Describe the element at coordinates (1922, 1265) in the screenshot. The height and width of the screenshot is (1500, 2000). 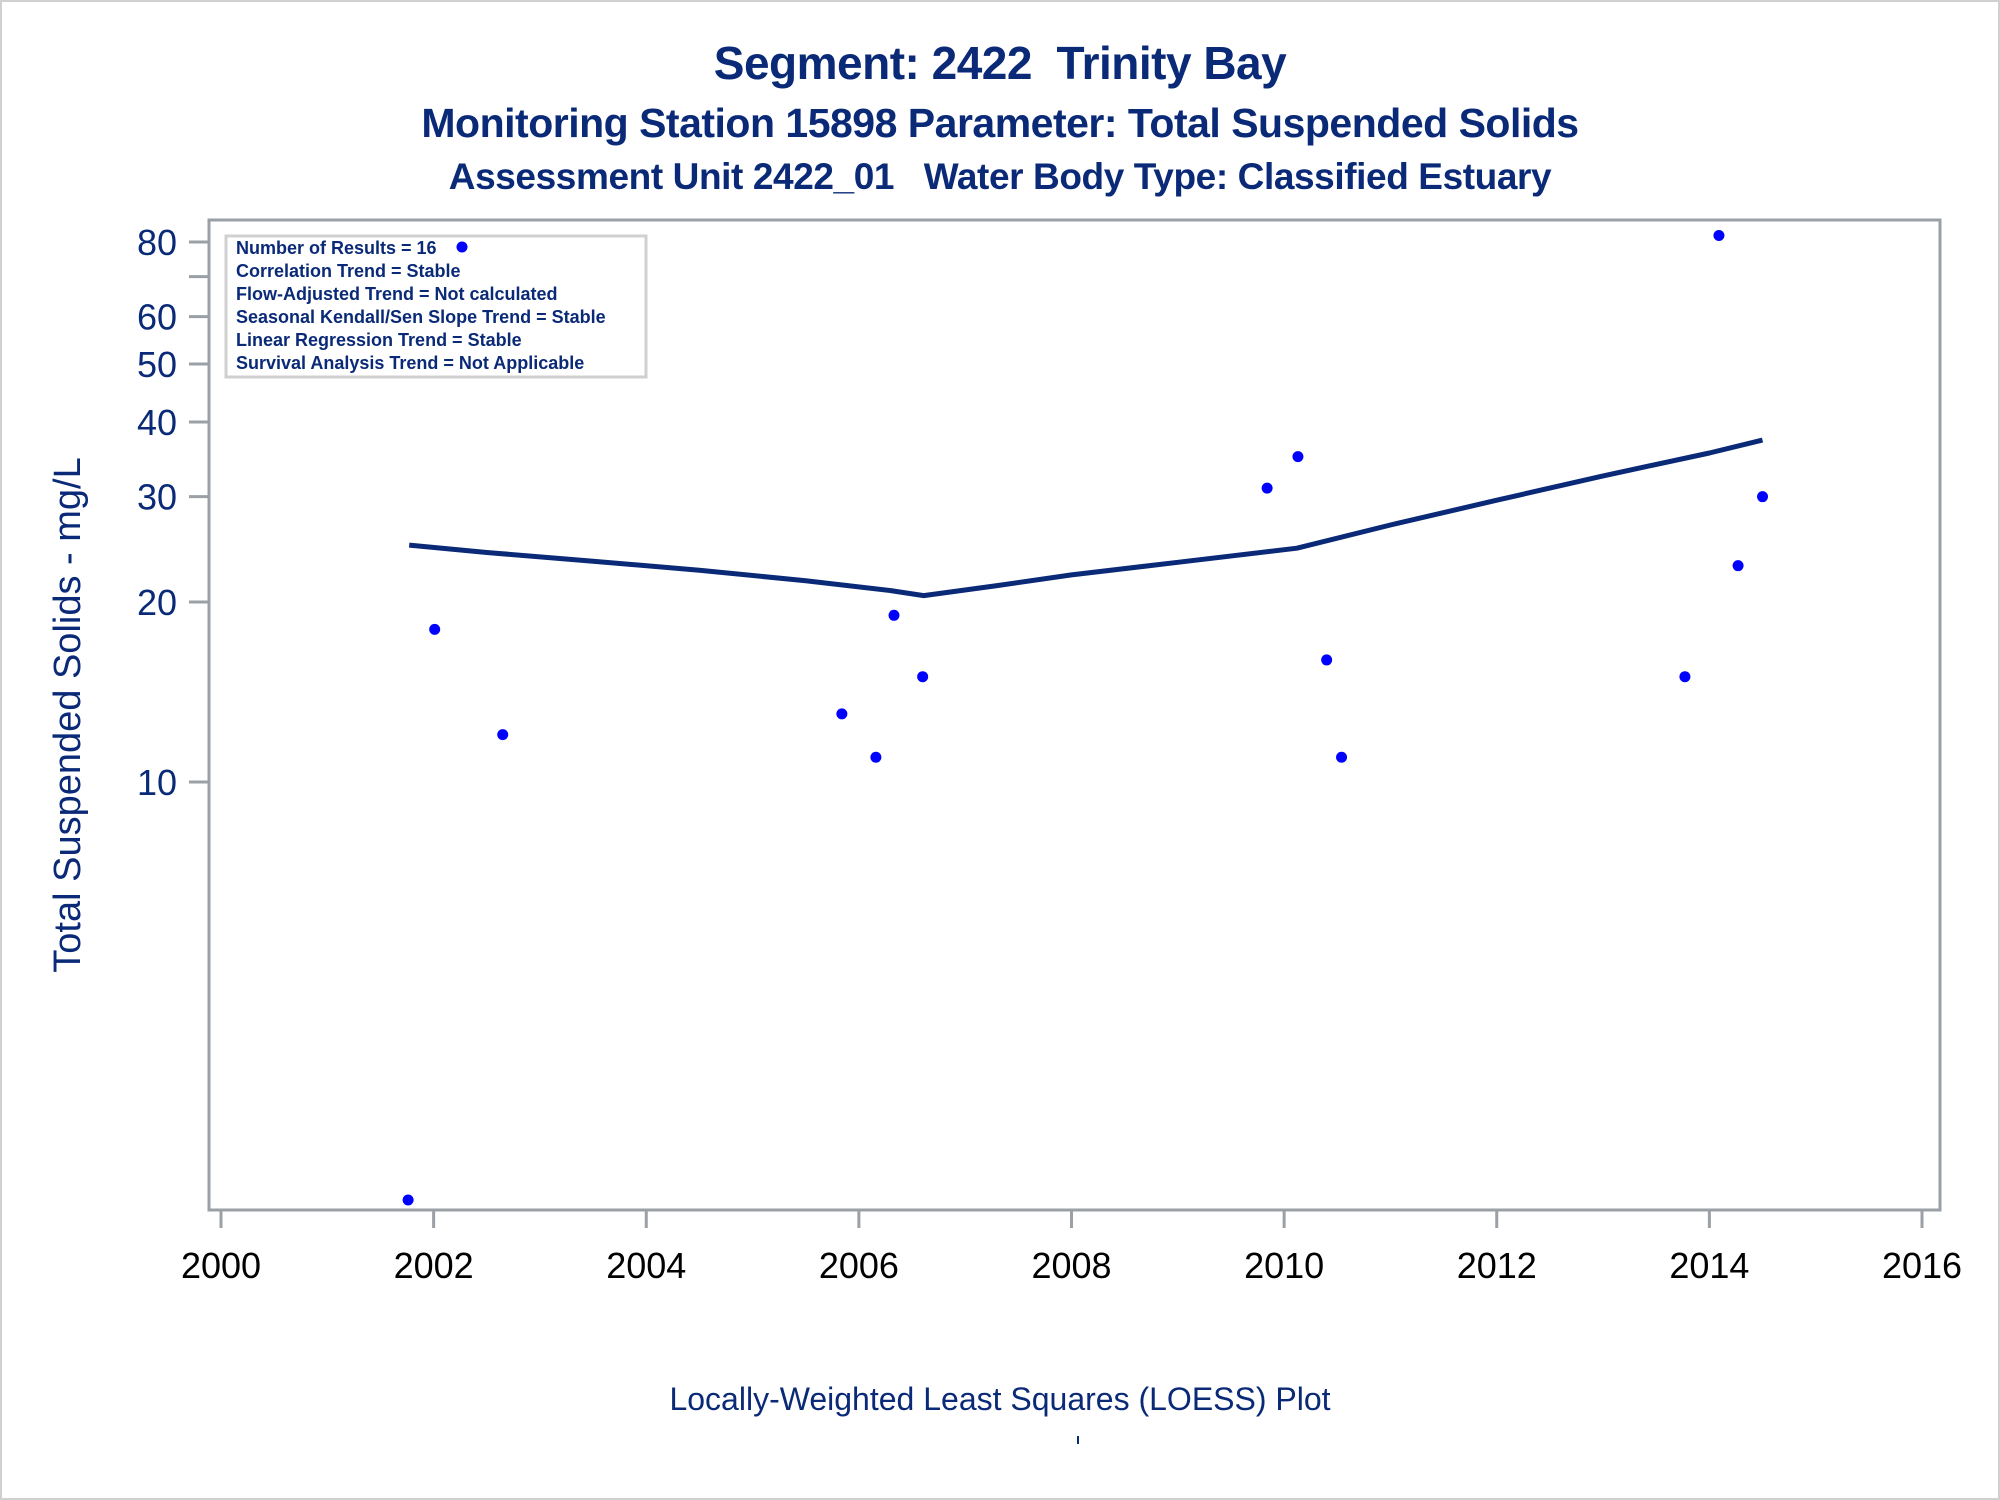
I see `x-tick-label-2016: 2016` at that location.